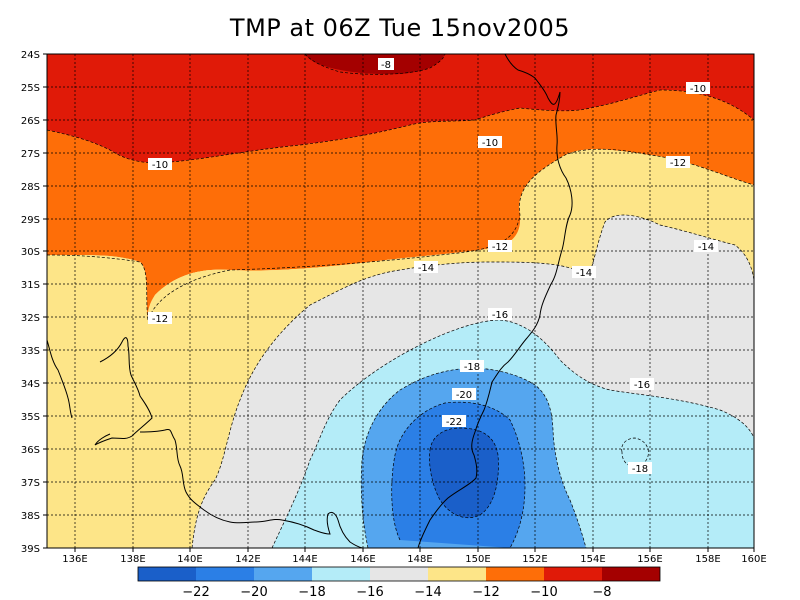 Image resolution: width=800 pixels, height=600 pixels. I want to click on lat-tick-label: 29S, so click(30, 220).